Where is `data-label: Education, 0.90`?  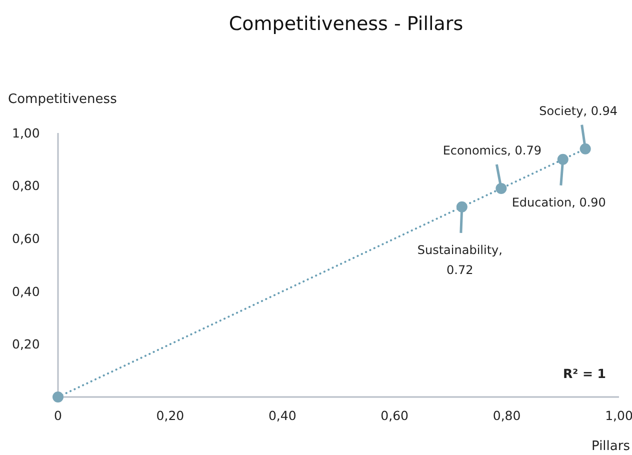 data-label: Education, 0.90 is located at coordinates (559, 202).